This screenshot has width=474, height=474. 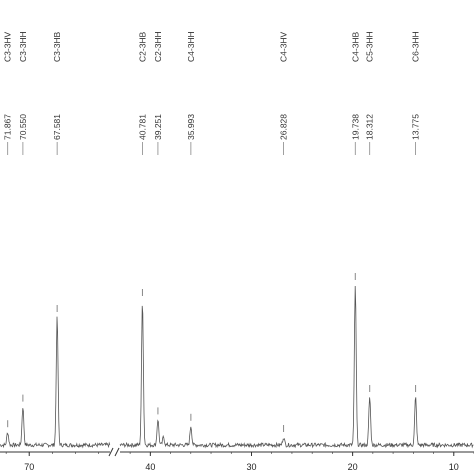 What do you see at coordinates (454, 467) in the screenshot?
I see `x-tick-label: 10` at bounding box center [454, 467].